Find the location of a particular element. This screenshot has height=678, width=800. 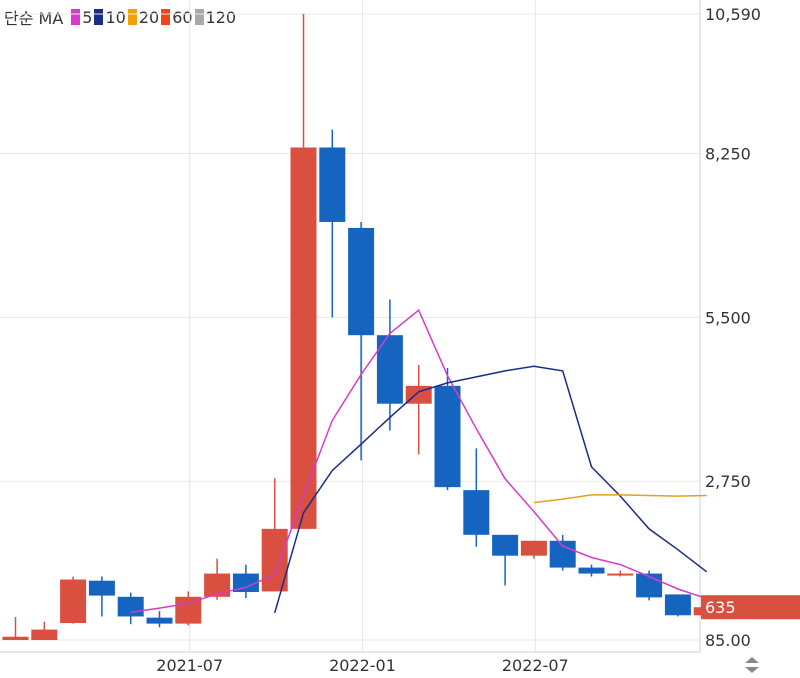

x-tick-label-2: 2022-07 is located at coordinates (535, 665).